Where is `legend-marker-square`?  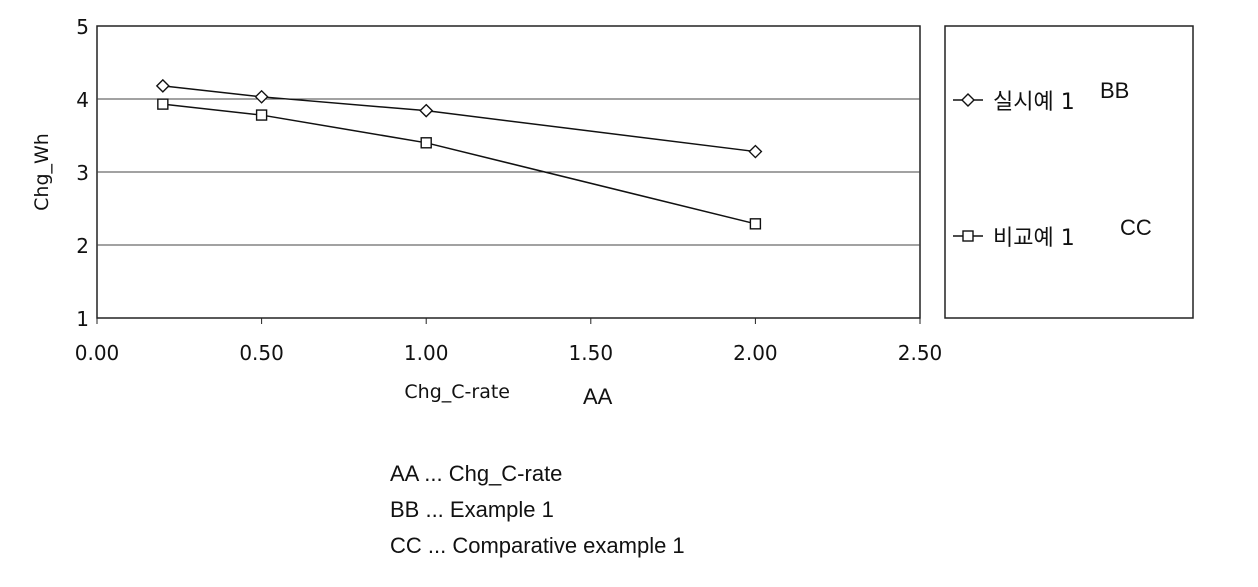
legend-marker-square is located at coordinates (968, 236).